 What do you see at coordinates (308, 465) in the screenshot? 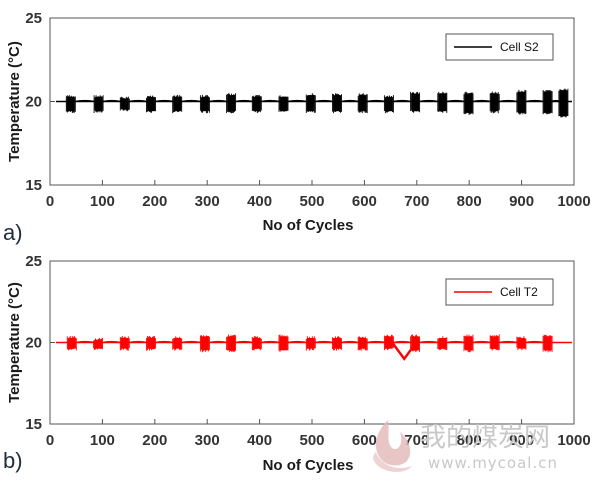
I see `x-axis-label-b: No of Cycles` at bounding box center [308, 465].